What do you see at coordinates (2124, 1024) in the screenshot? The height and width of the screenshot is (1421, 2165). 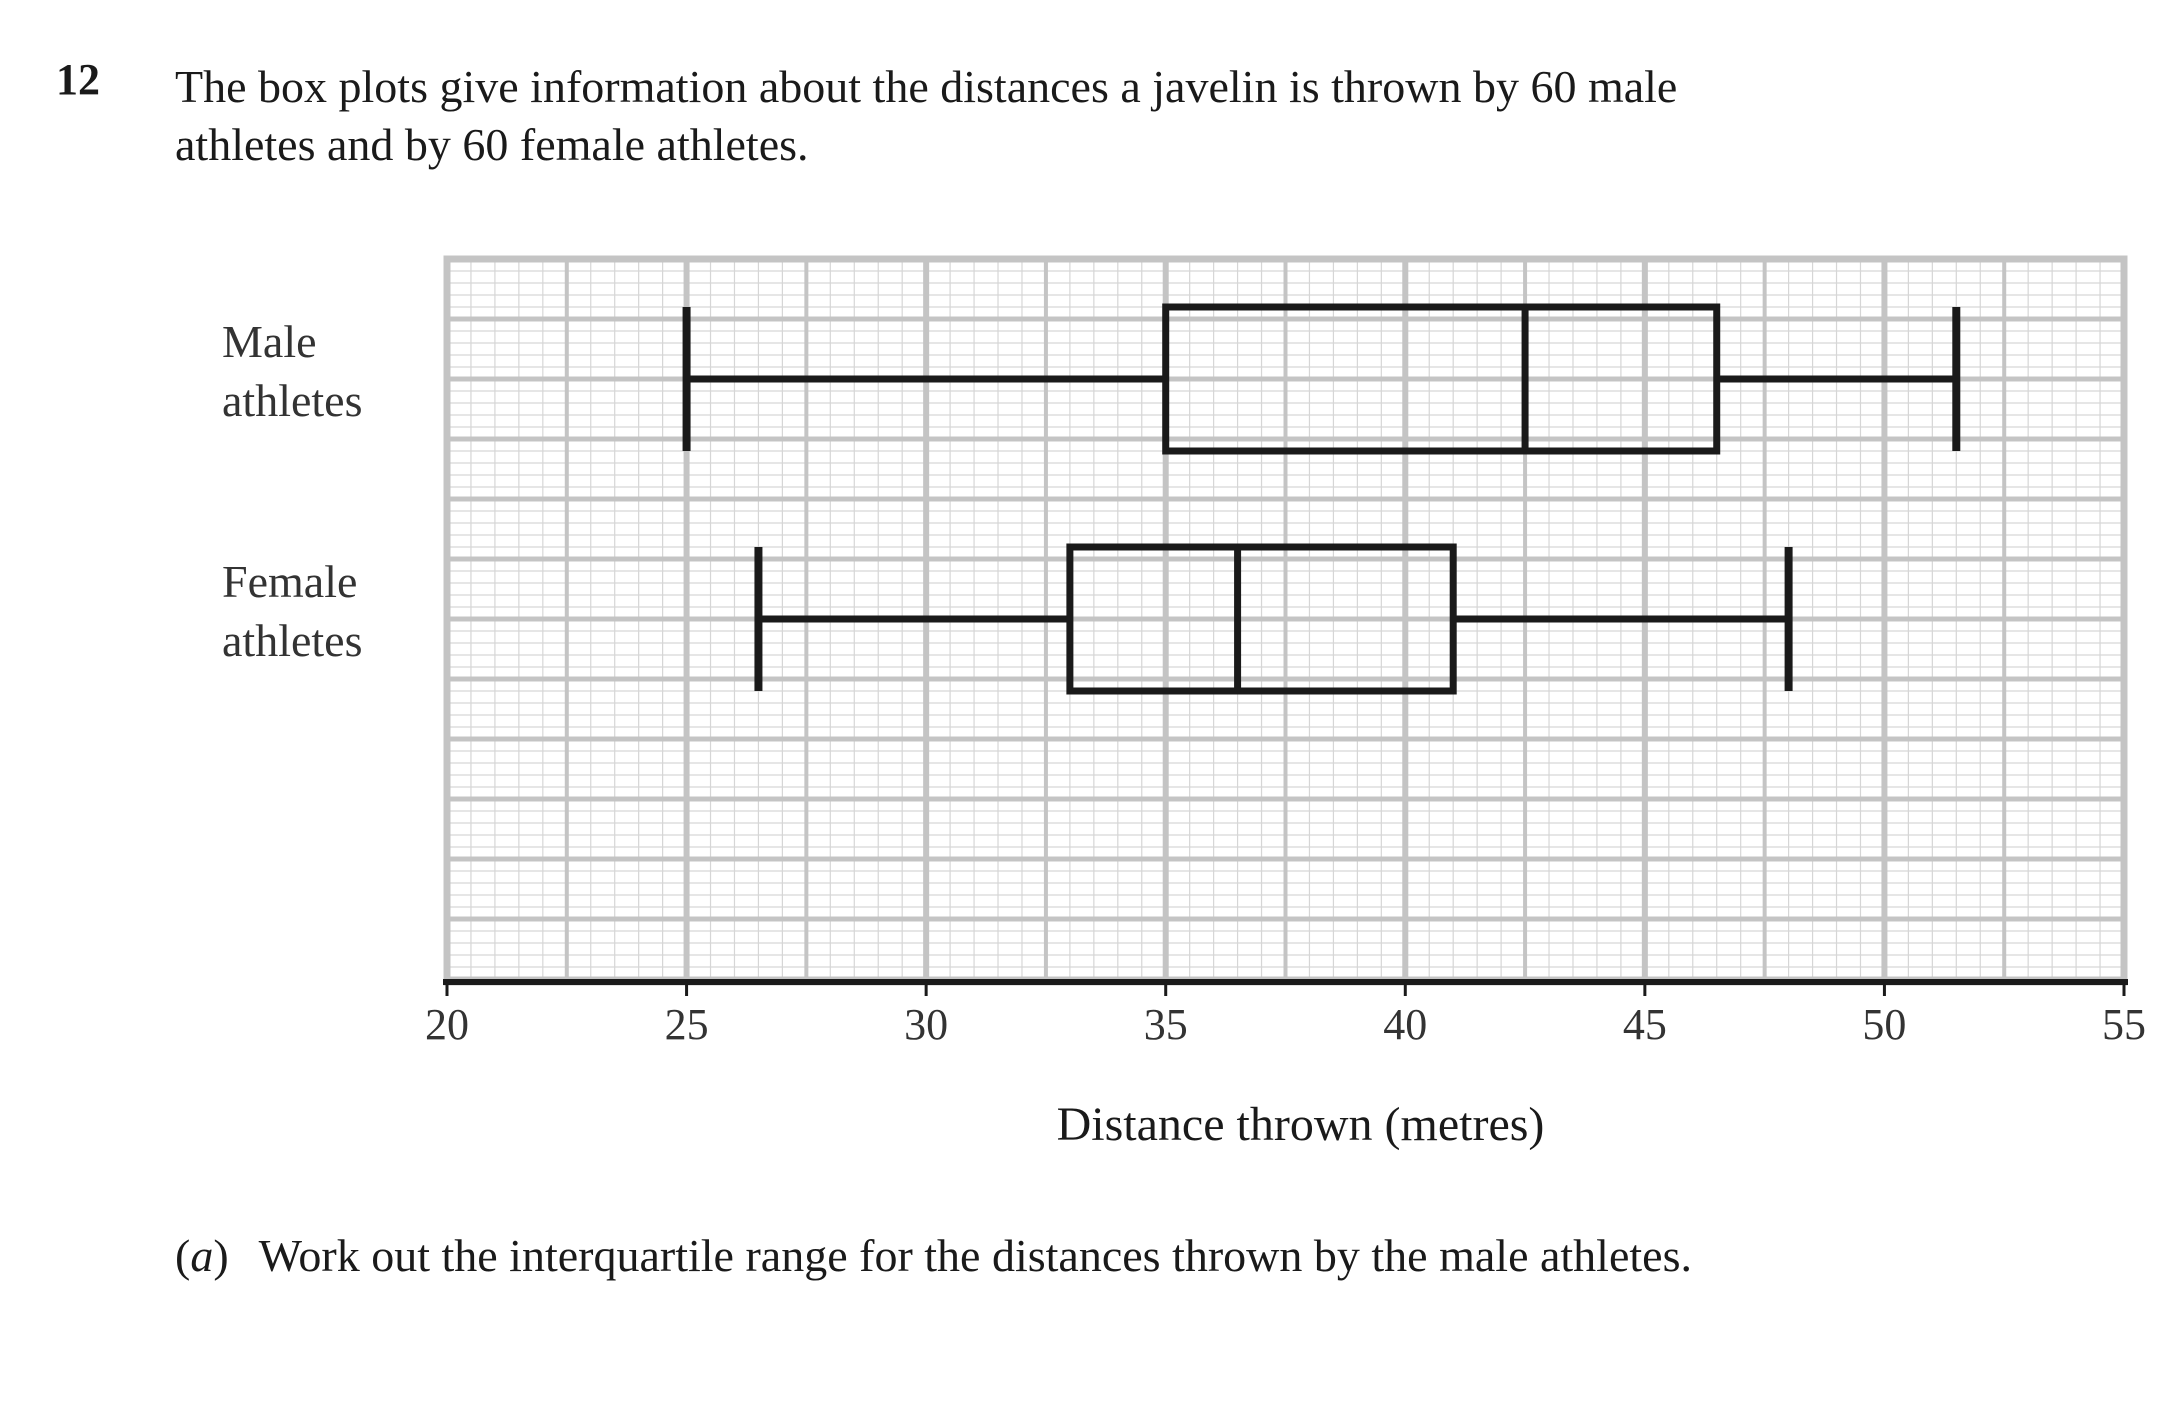 I see `x-tick-label: 55` at bounding box center [2124, 1024].